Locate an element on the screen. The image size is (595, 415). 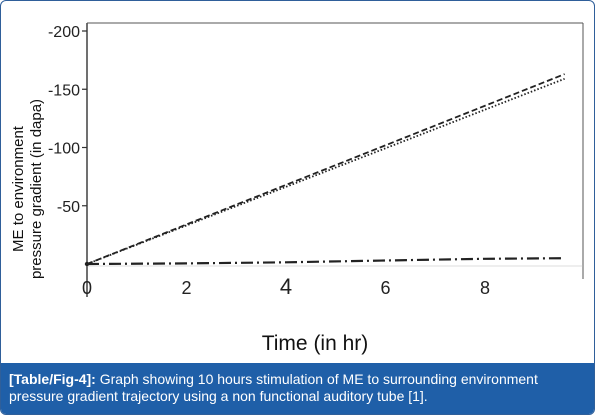
x-axis-label: Time (in hr) is located at coordinates (315, 343).